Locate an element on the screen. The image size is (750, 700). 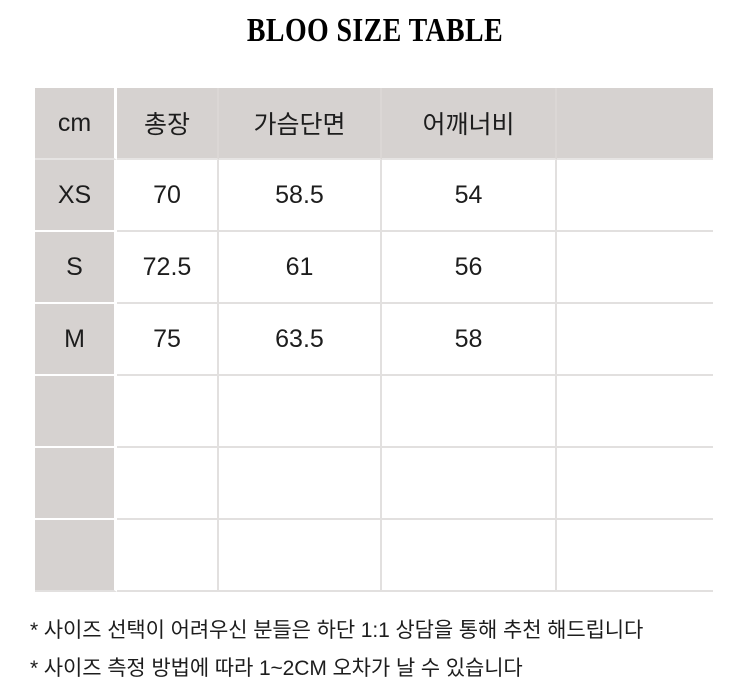
size-label-cell: XS is located at coordinates (76, 196).